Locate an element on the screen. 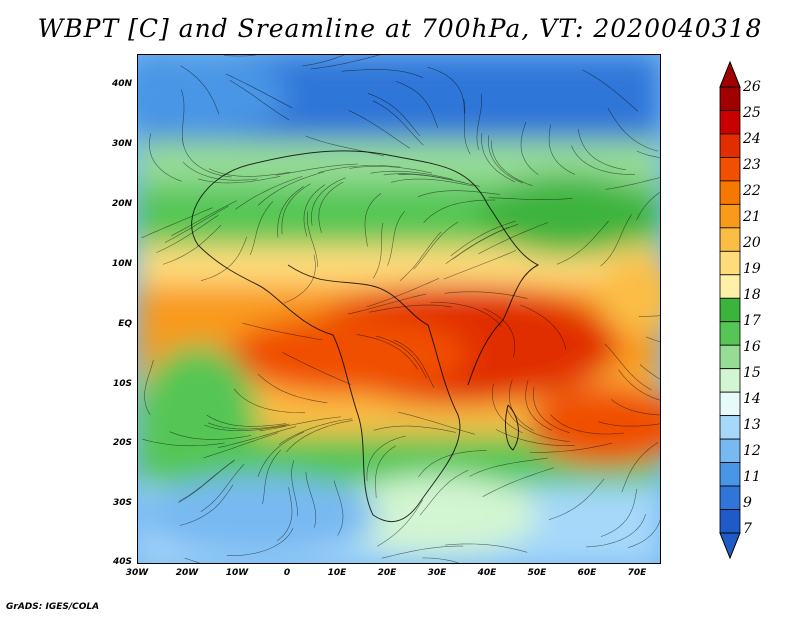 The width and height of the screenshot is (800, 618). cbar-label: 26 is located at coordinates (752, 87).